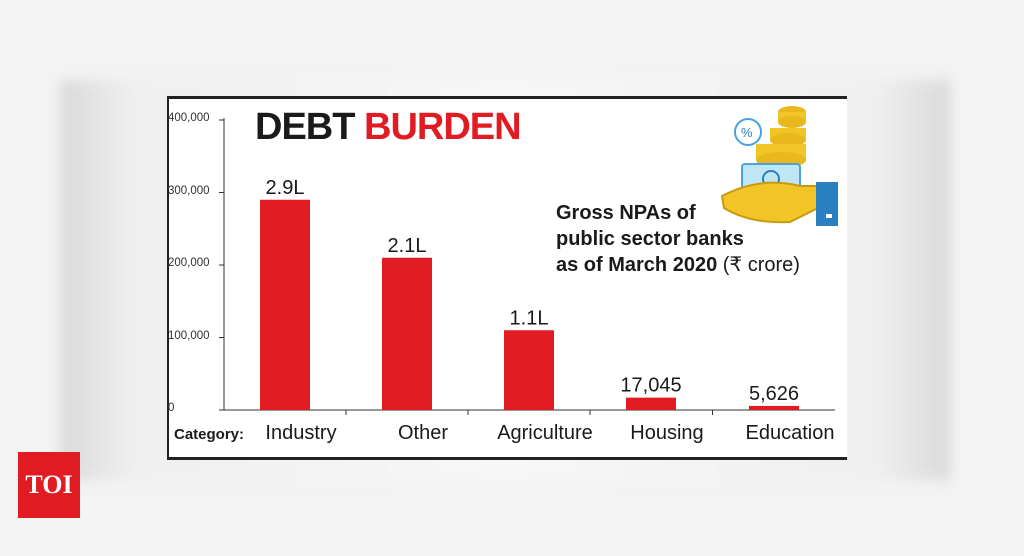  What do you see at coordinates (529, 370) in the screenshot?
I see `bar-agriculture` at bounding box center [529, 370].